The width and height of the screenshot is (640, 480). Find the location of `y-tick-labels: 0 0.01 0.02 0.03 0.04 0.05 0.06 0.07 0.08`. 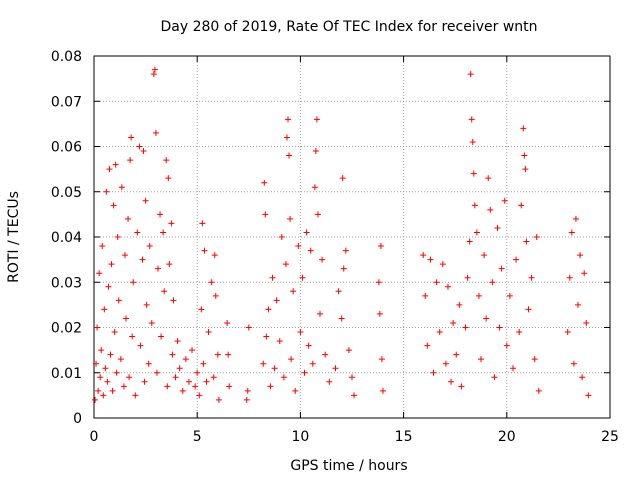

y-tick-labels: 0 0.01 0.02 0.03 0.04 0.05 0.06 0.07 0.08 is located at coordinates (66, 238).